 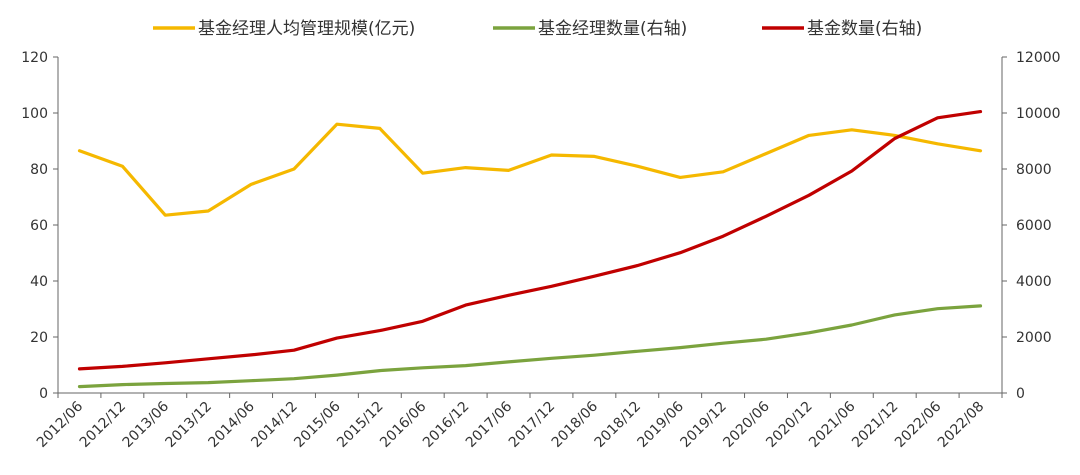 I want to click on y-right-tick-label: 12000, so click(x=1038, y=58).